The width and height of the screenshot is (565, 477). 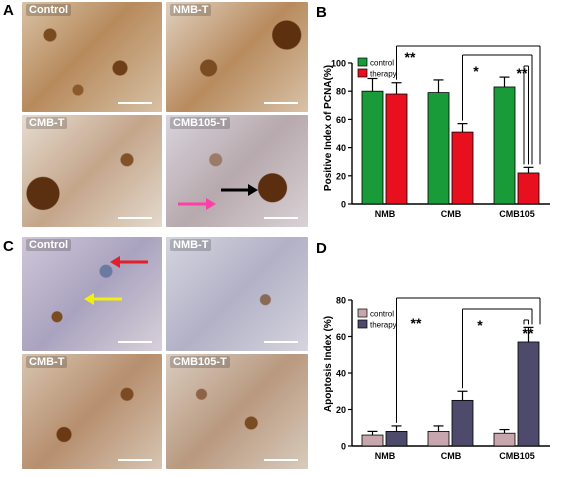 I want to click on micrograph-a-cmb-t: CMB-T, so click(x=92, y=171).